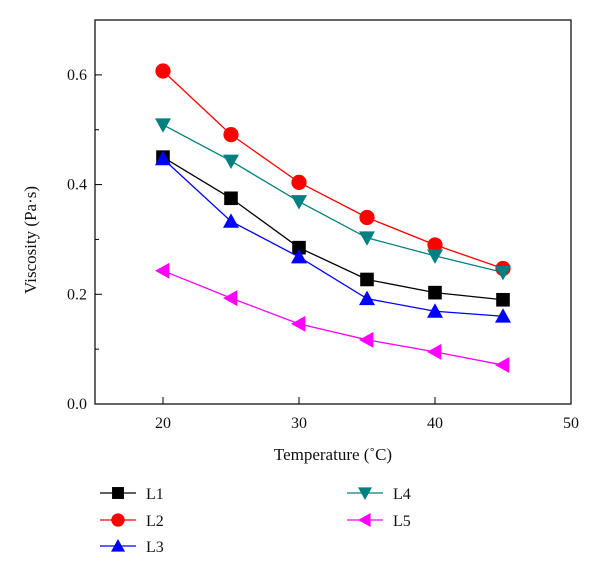 Image resolution: width=600 pixels, height=577 pixels. Describe the element at coordinates (333, 454) in the screenshot. I see `x-axis-label: Temperature (˚C)` at that location.